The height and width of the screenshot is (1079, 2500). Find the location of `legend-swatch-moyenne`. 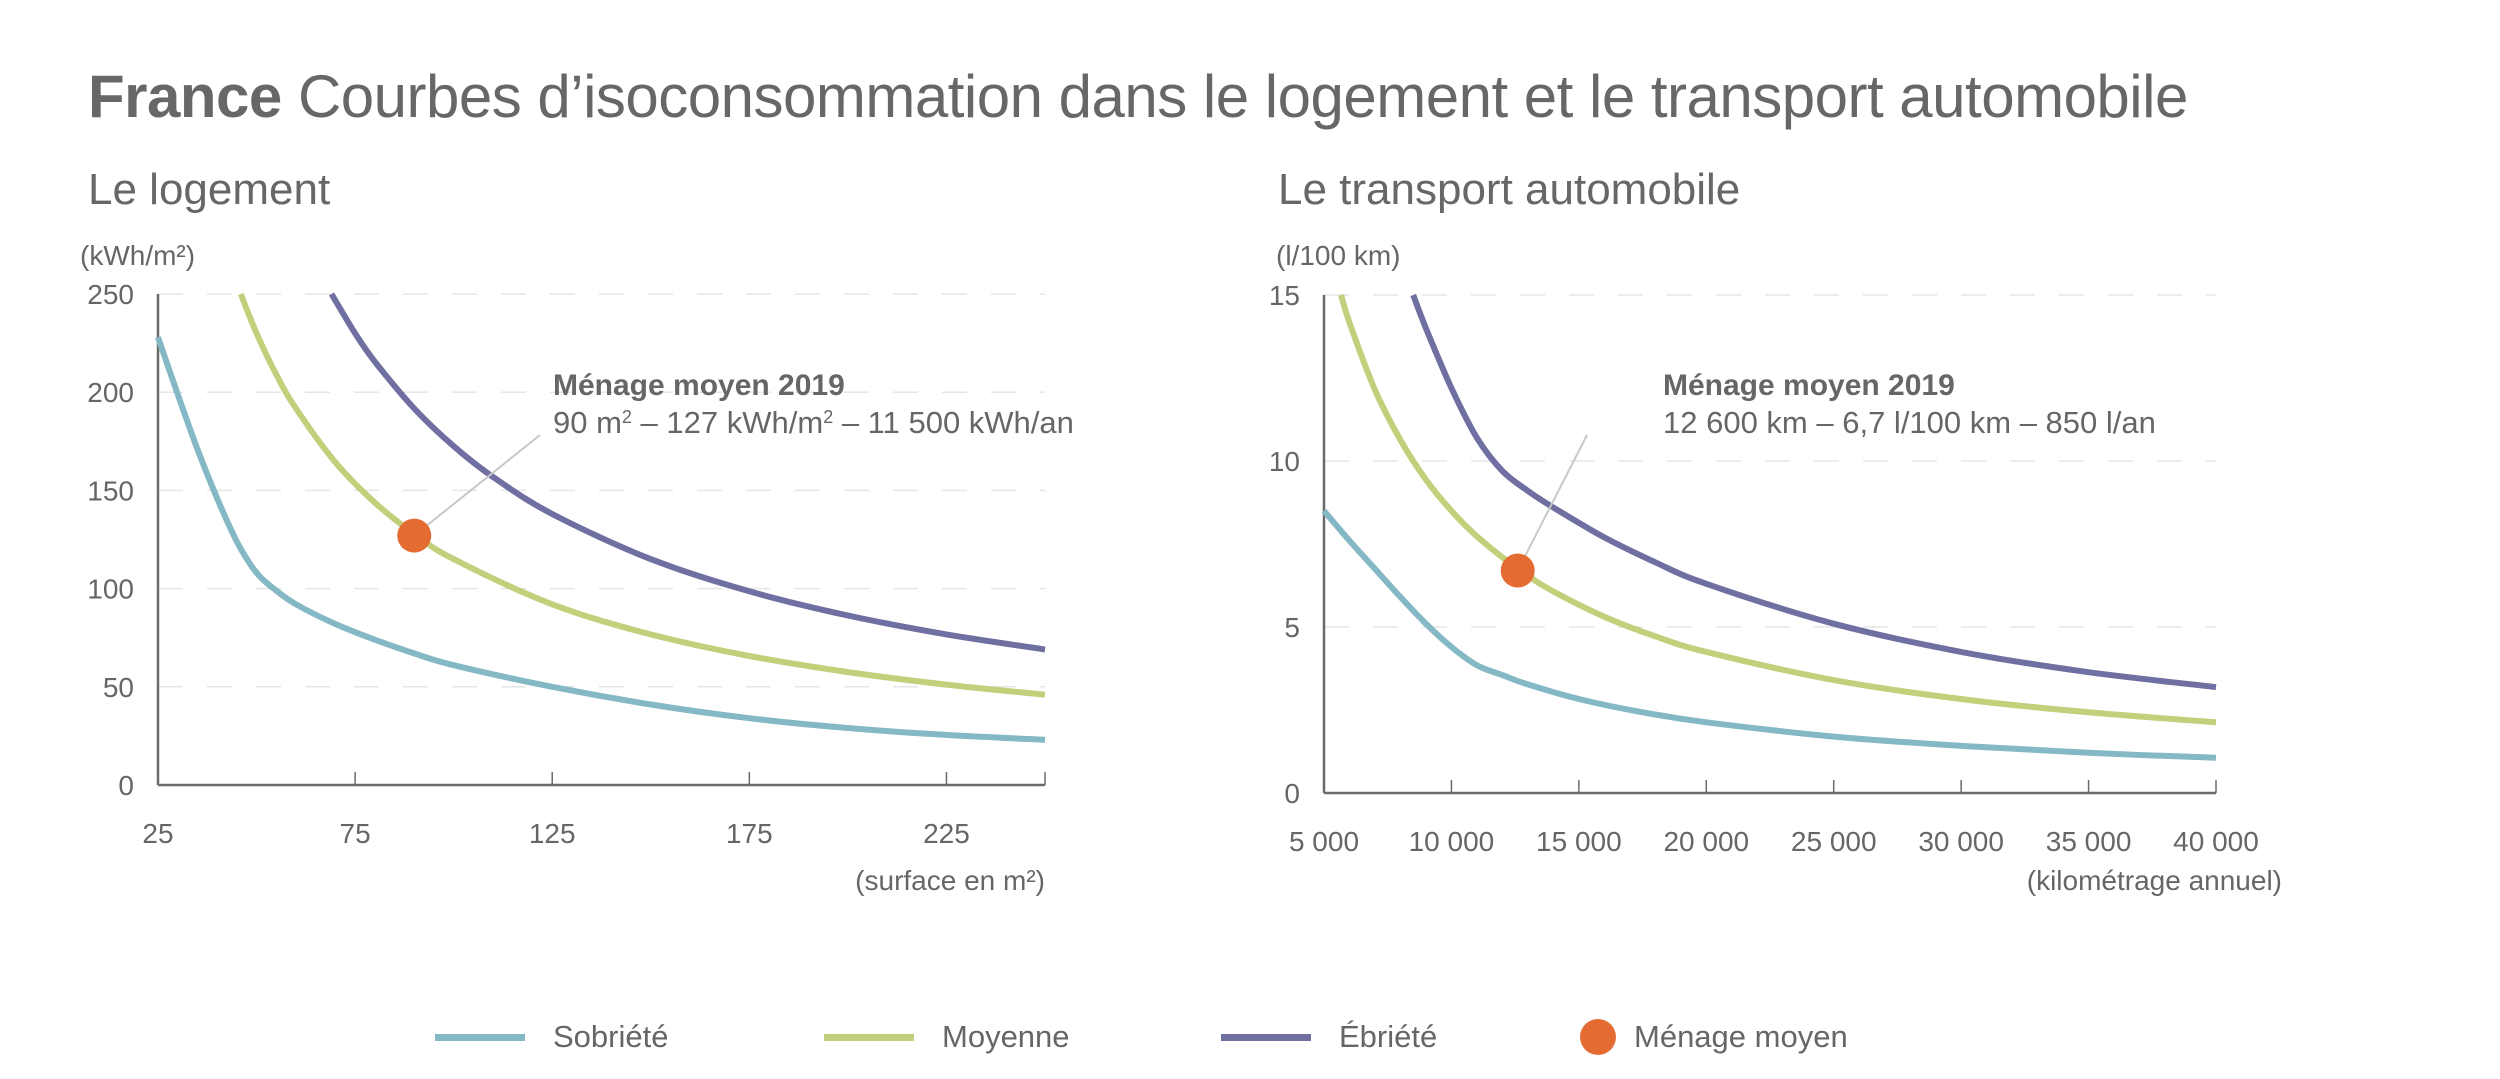

legend-swatch-moyenne is located at coordinates (869, 1037).